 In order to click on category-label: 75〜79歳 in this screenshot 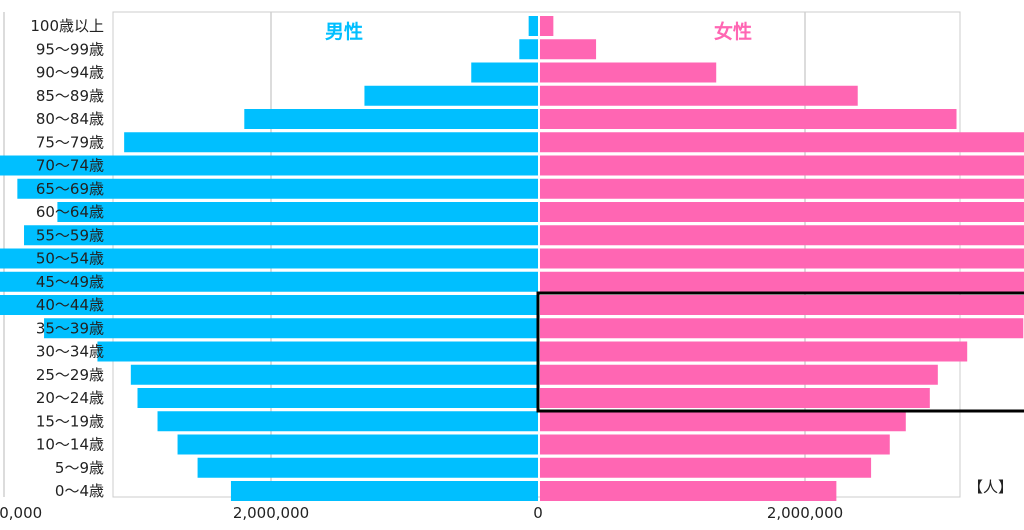, I will do `click(70, 142)`.